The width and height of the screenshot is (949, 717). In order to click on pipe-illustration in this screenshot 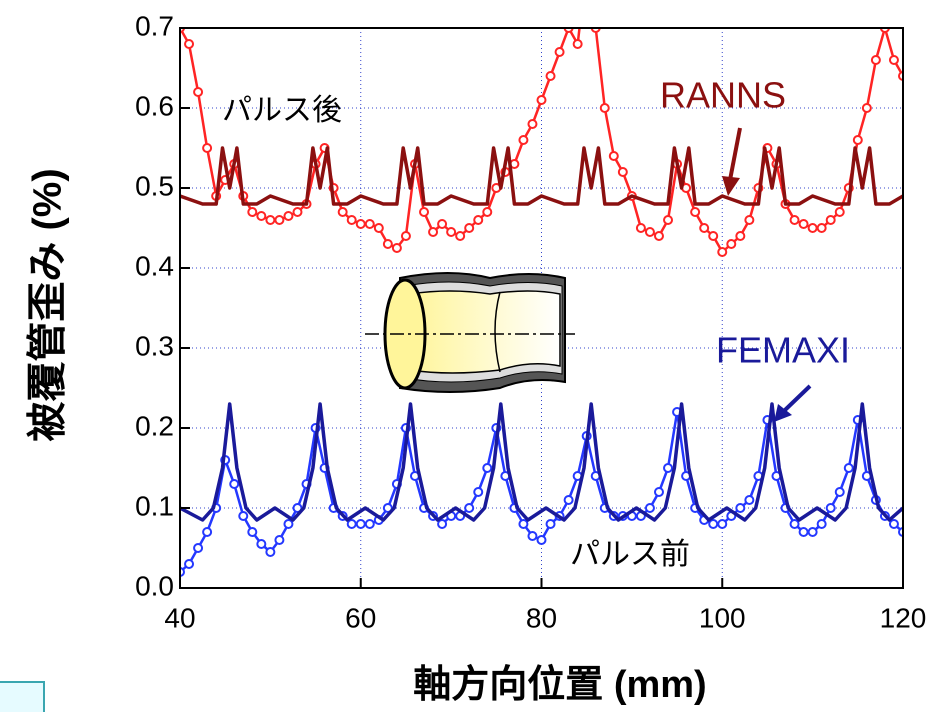, I will do `click(470, 332)`.